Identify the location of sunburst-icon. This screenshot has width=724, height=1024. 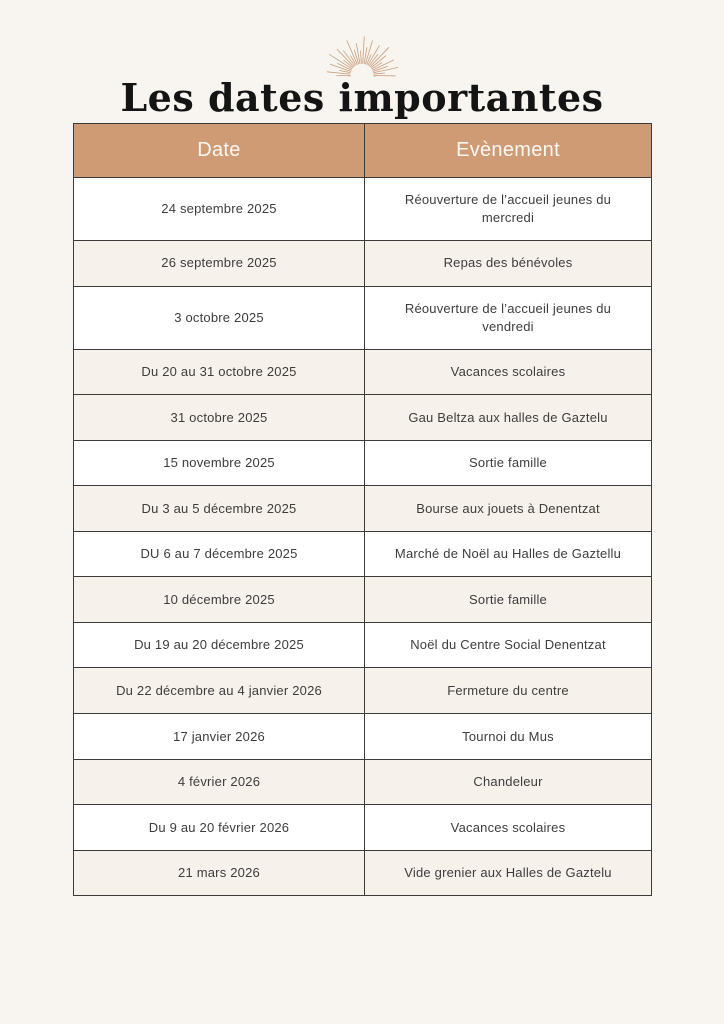
(362, 54).